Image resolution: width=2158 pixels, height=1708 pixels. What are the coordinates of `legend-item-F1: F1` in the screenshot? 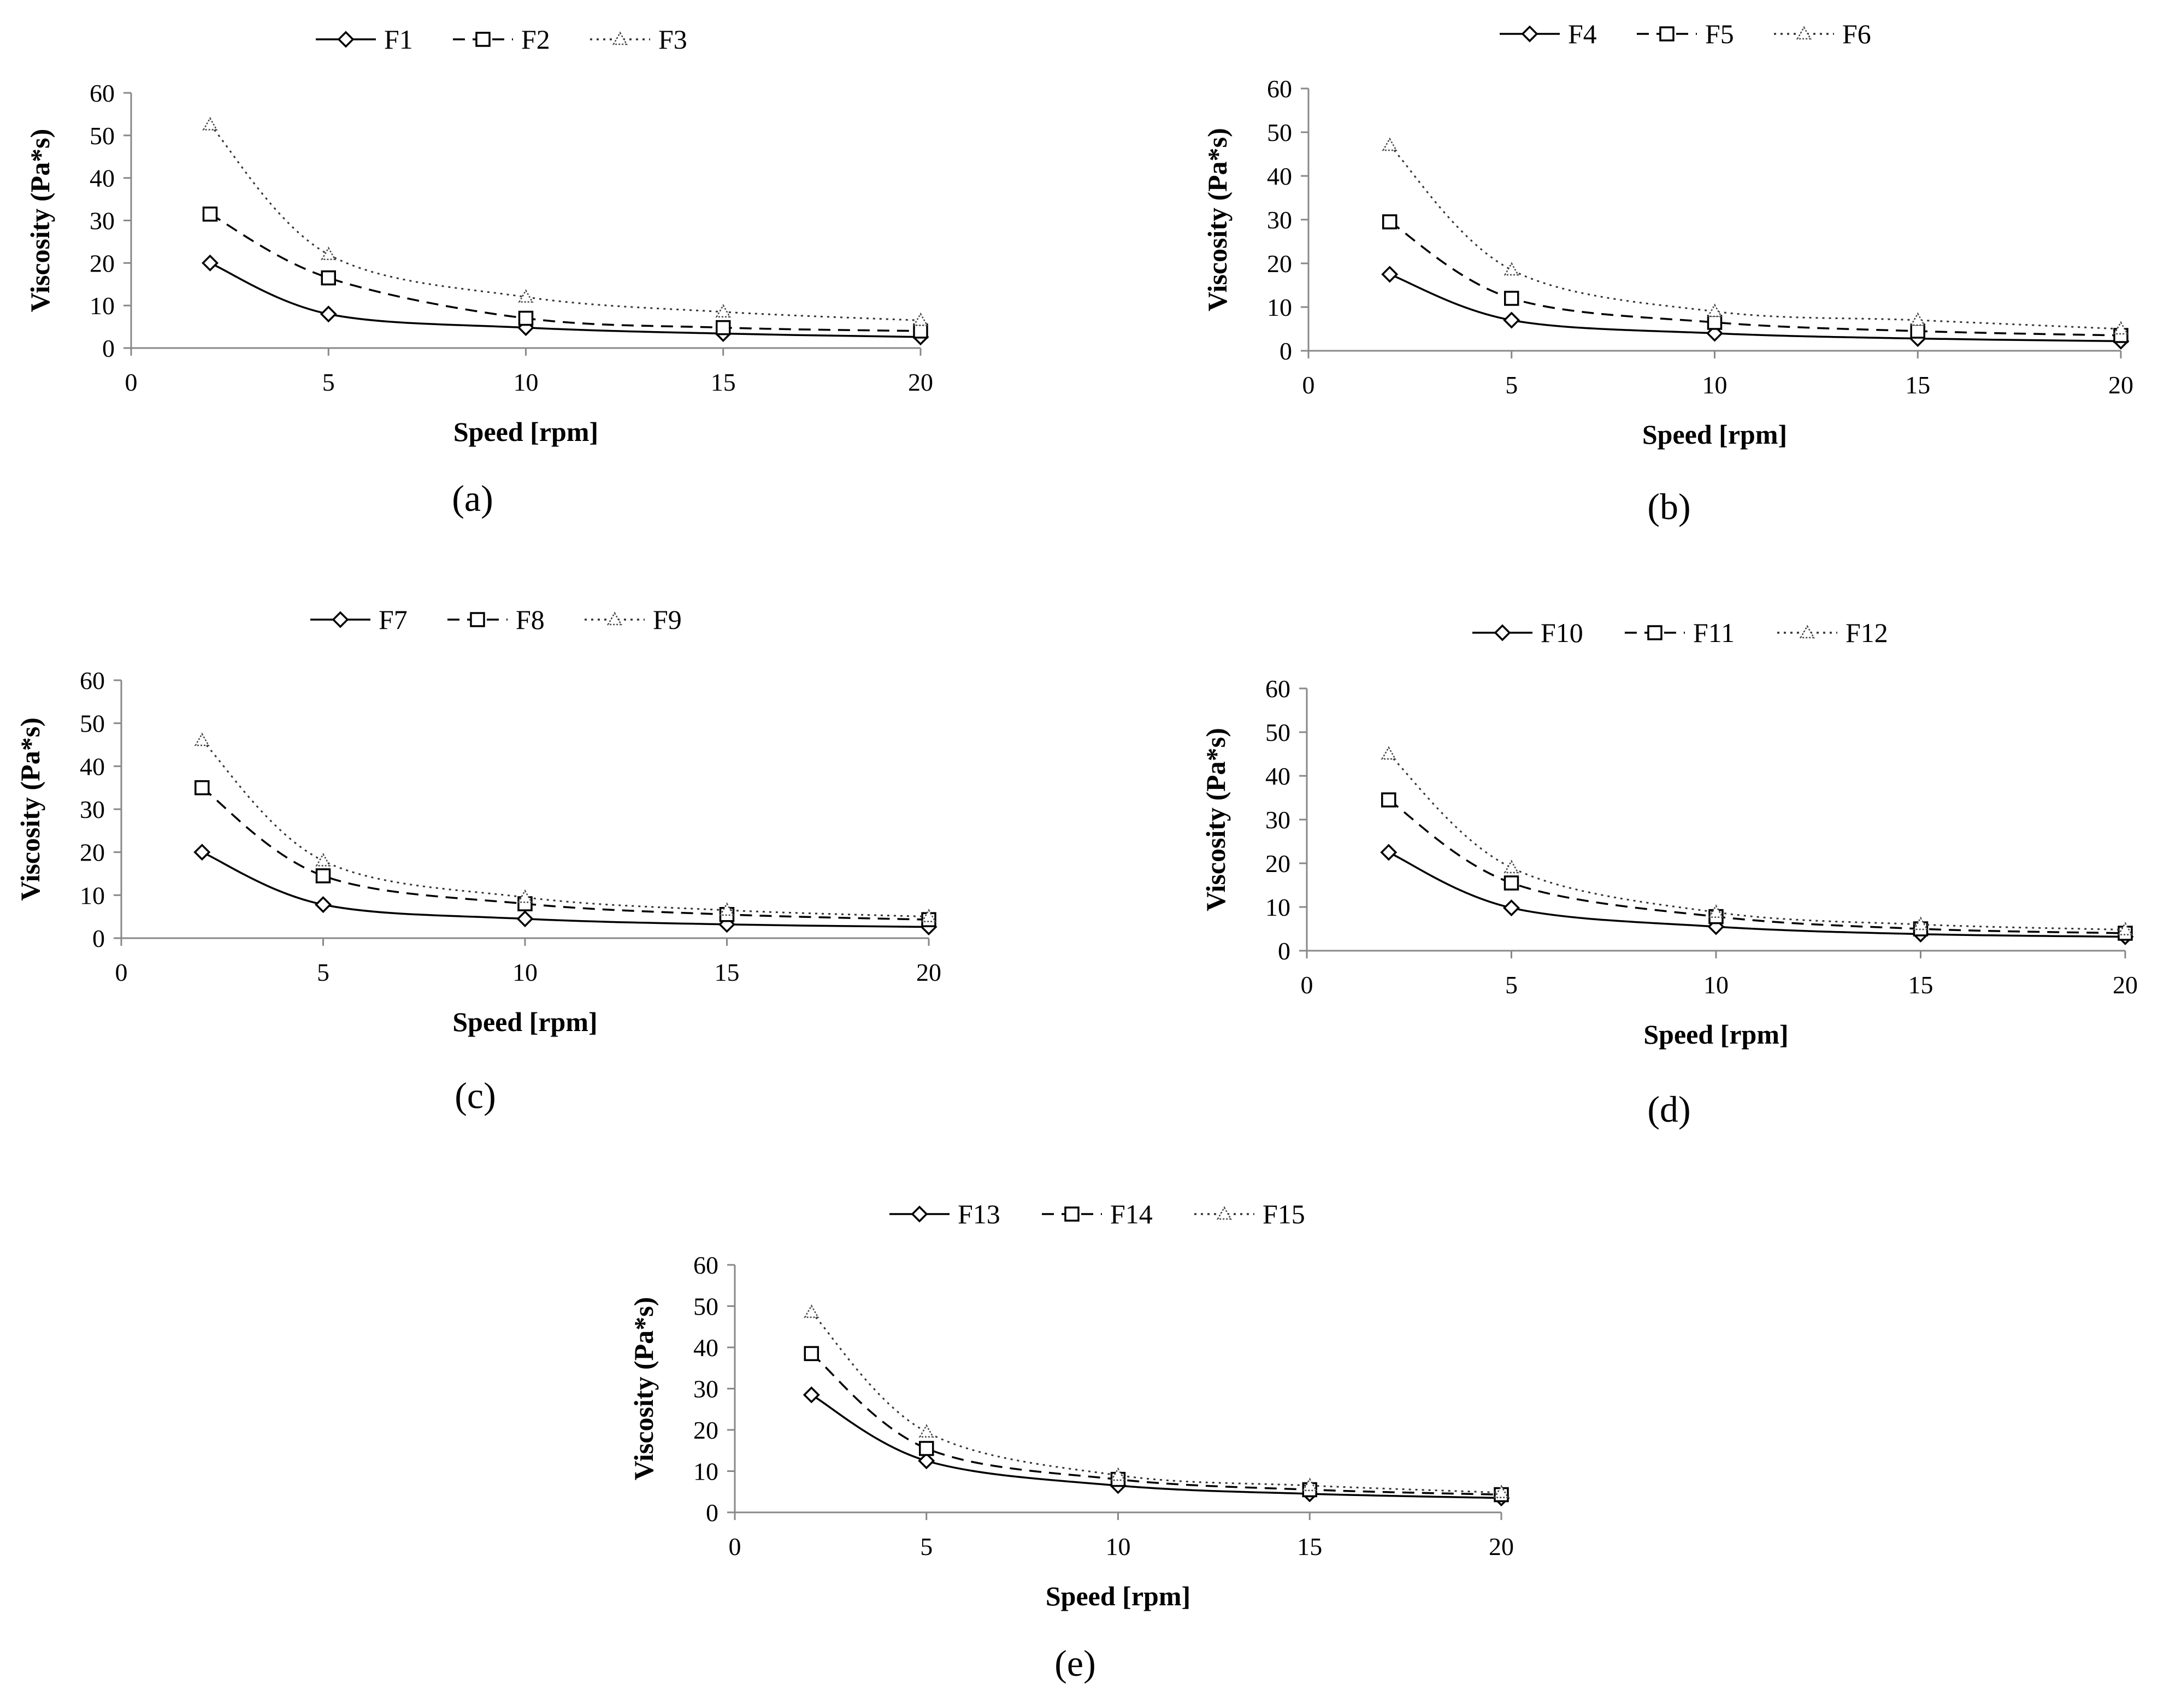 It's located at (364, 39).